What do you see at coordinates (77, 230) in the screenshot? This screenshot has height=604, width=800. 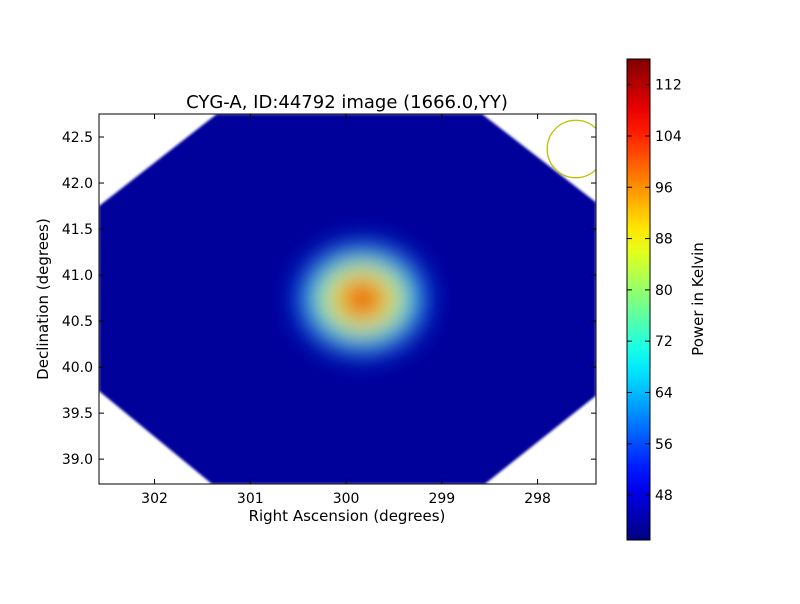 I see `y-tick-label: 41.5` at bounding box center [77, 230].